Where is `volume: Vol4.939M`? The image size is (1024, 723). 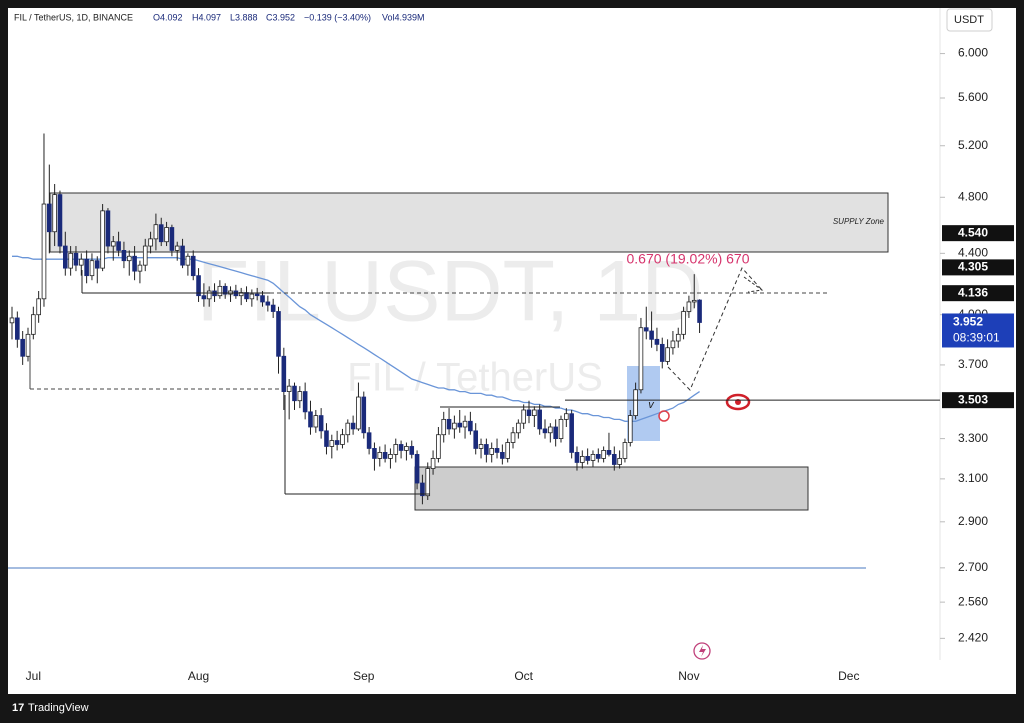
volume: Vol4.939M is located at coordinates (403, 17).